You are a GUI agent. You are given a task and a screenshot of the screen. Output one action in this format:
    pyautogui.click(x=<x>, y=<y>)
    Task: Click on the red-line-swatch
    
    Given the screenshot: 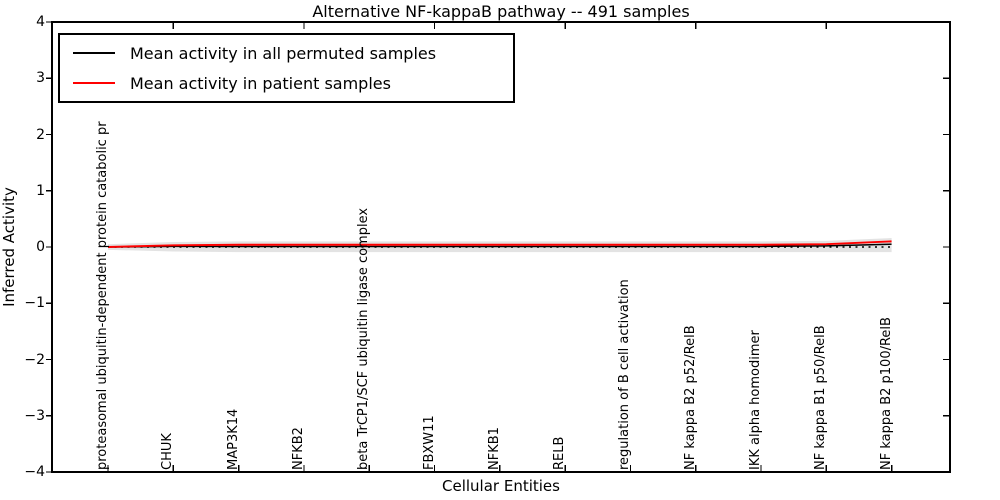 What is the action you would take?
    pyautogui.click(x=94, y=83)
    